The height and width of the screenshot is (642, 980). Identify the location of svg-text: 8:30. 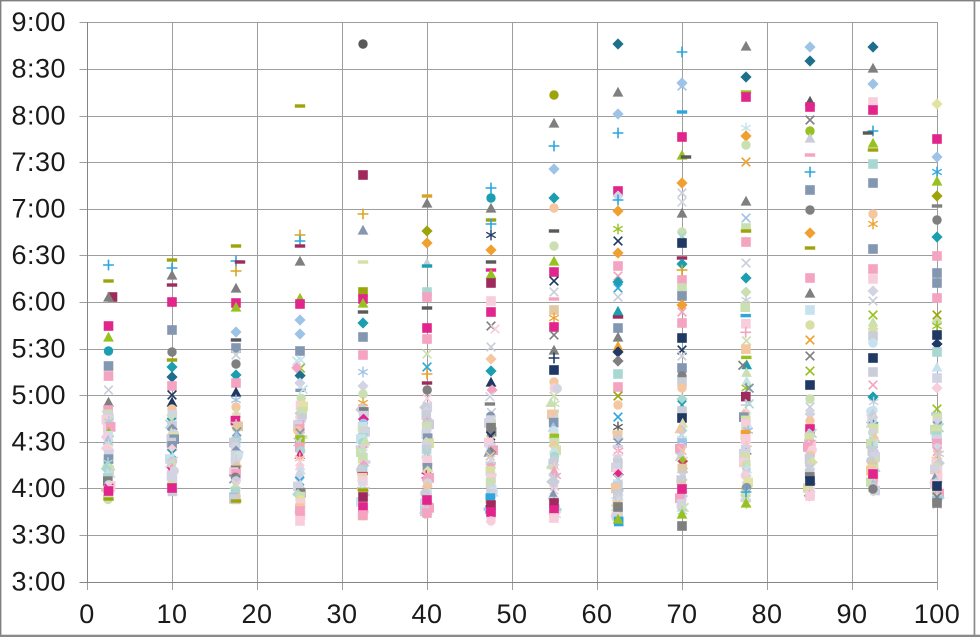
(38, 69).